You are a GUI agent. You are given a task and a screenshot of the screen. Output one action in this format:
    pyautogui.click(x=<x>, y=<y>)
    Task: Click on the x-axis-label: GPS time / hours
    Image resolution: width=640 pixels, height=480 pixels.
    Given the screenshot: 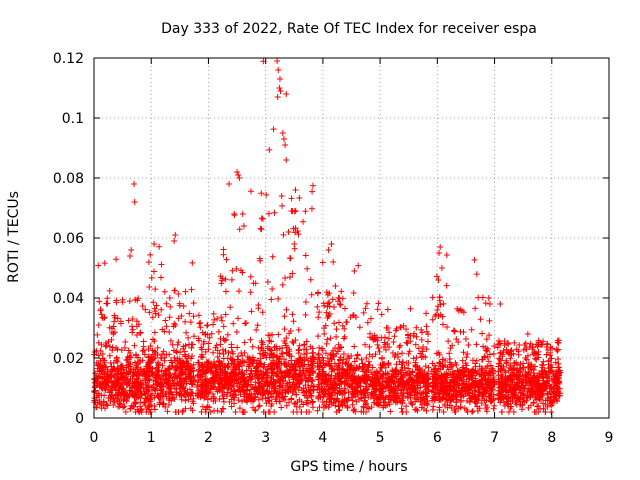 What is the action you would take?
    pyautogui.click(x=348, y=467)
    